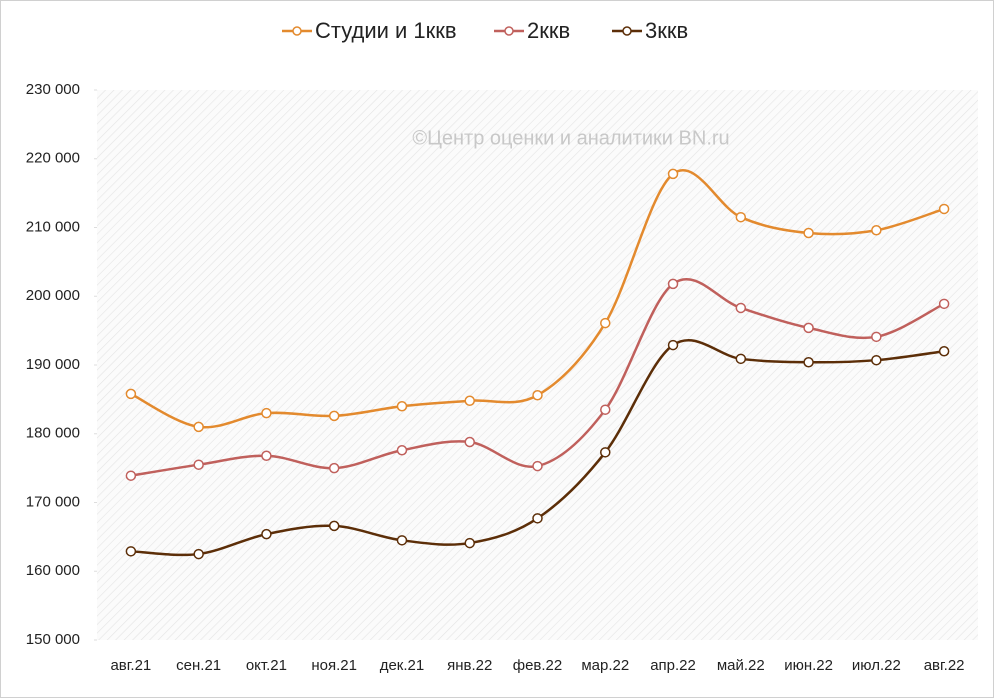 Image resolution: width=994 pixels, height=698 pixels. Describe the element at coordinates (266, 665) in the screenshot. I see `x-tick-label: окт.21` at that location.